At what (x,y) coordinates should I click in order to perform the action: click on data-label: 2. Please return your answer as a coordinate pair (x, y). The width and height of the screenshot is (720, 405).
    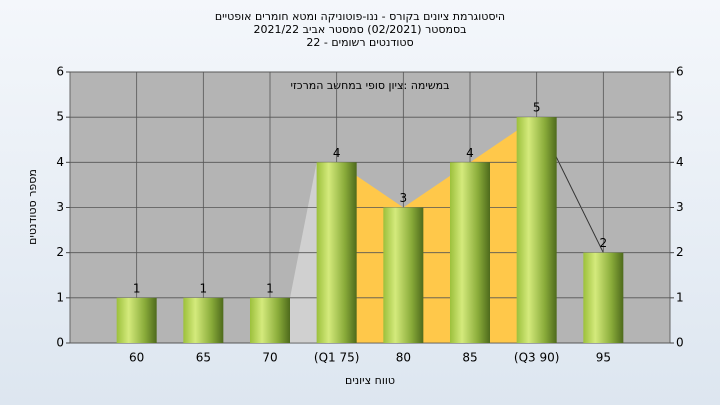
    Looking at the image, I should click on (604, 243).